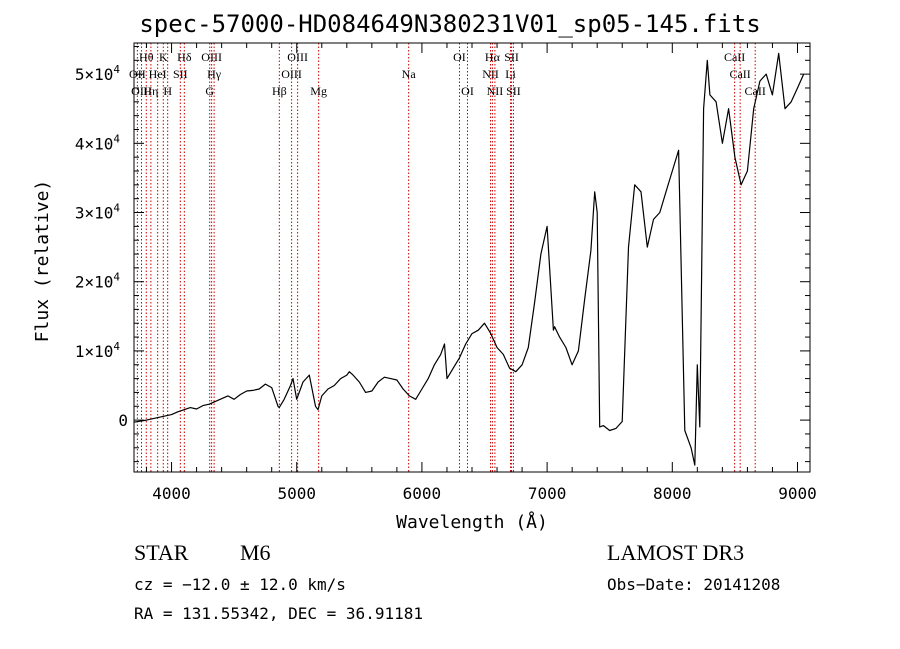 The image size is (900, 649). What do you see at coordinates (739, 74) in the screenshot?
I see `line-label-26: CaII` at bounding box center [739, 74].